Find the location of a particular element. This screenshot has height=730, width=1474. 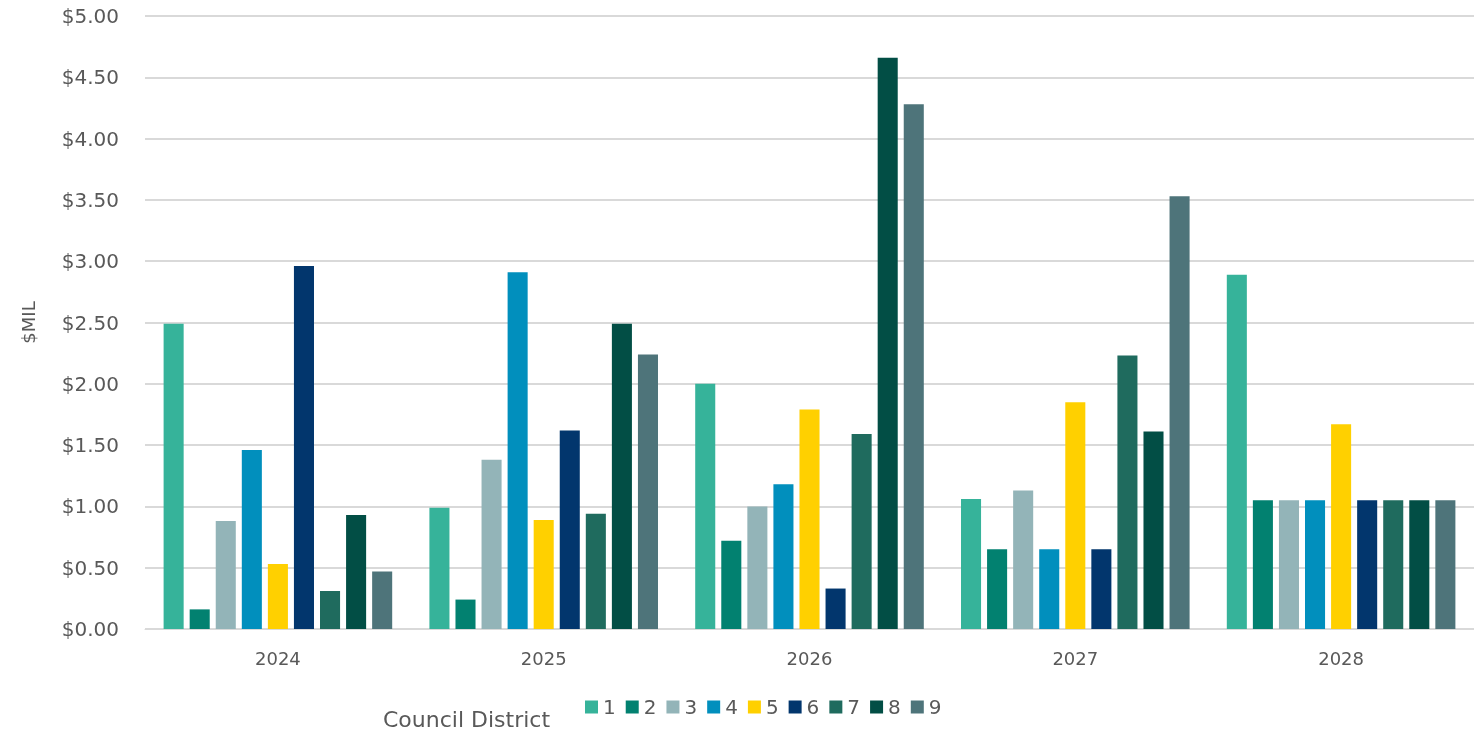

legend-label: 1 is located at coordinates (609, 707).